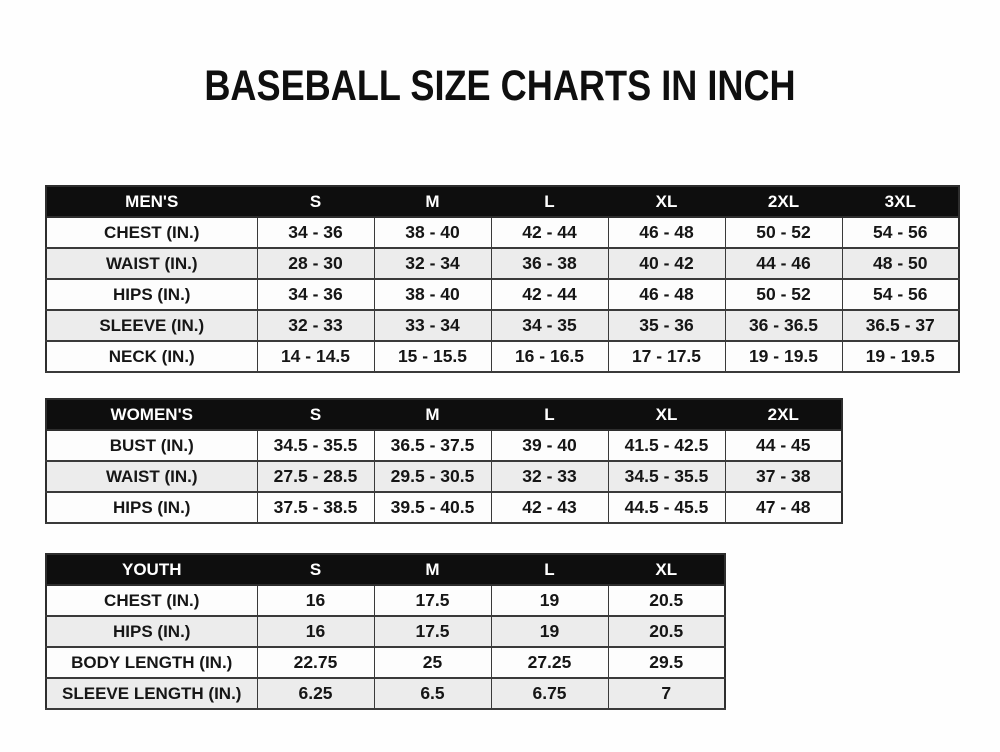  What do you see at coordinates (549, 445) in the screenshot?
I see `size-value: 39 - 40` at bounding box center [549, 445].